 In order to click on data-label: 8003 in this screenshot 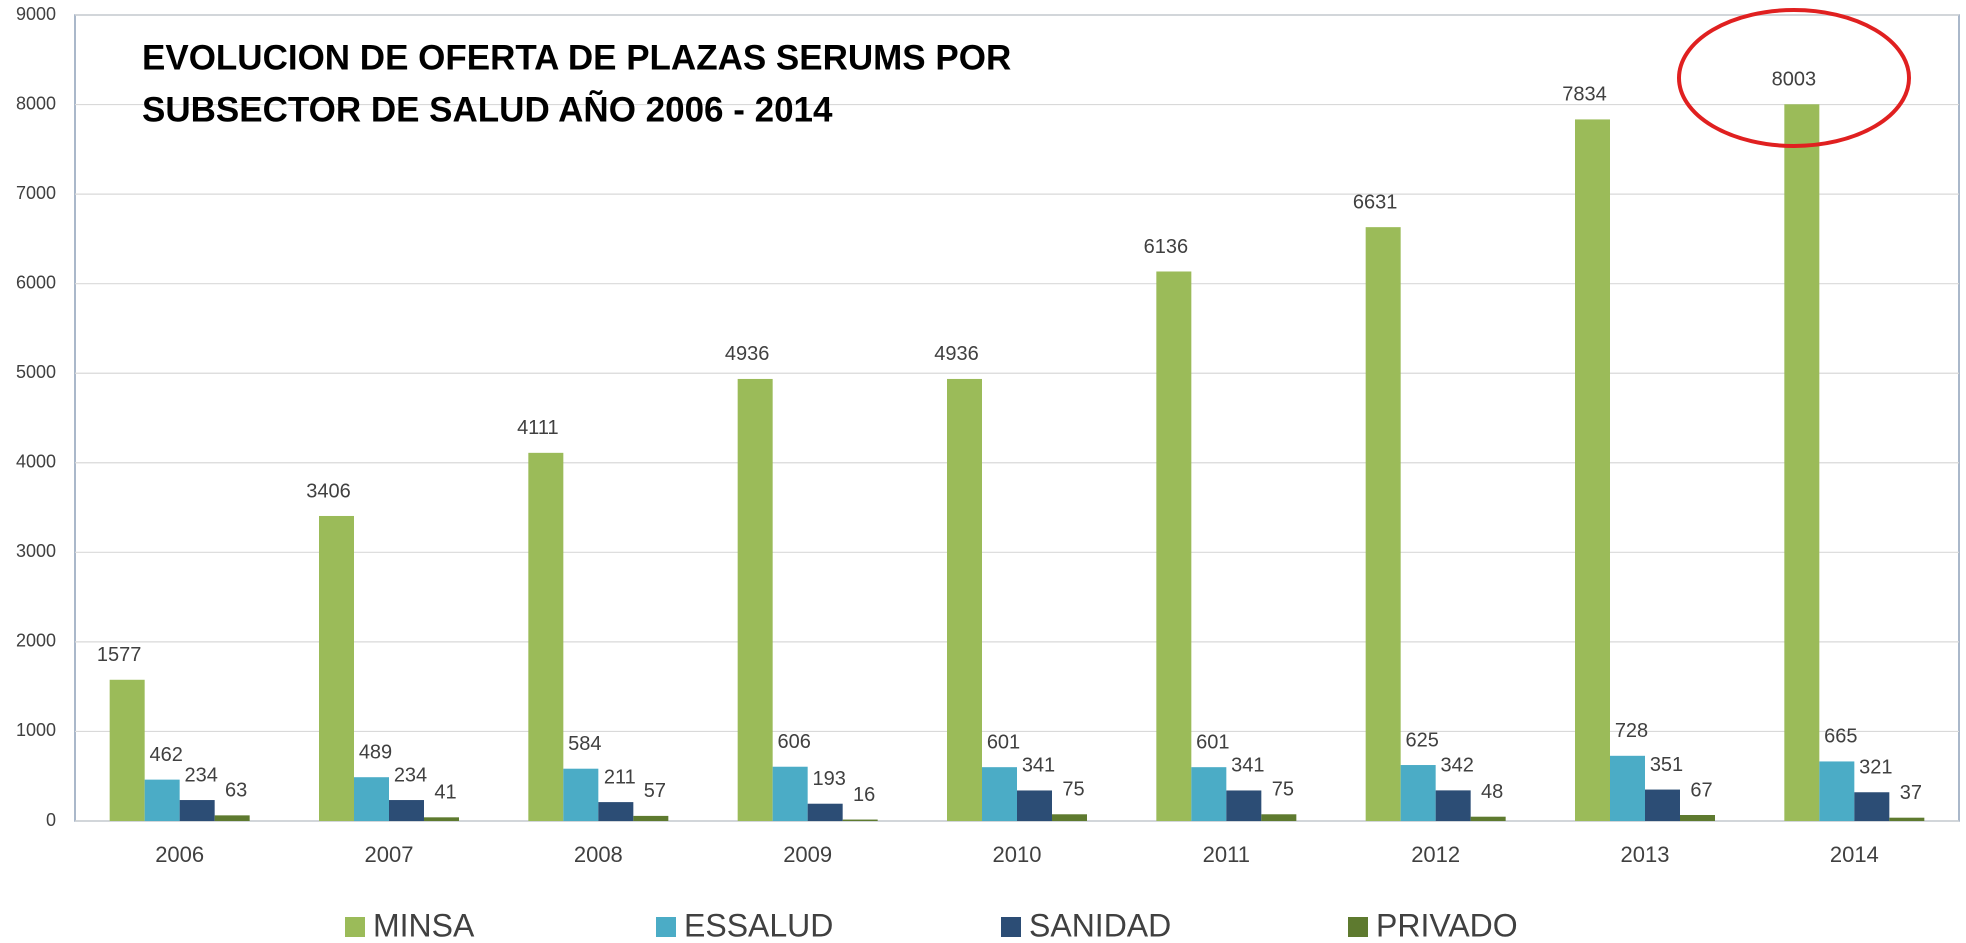, I will do `click(1794, 80)`.